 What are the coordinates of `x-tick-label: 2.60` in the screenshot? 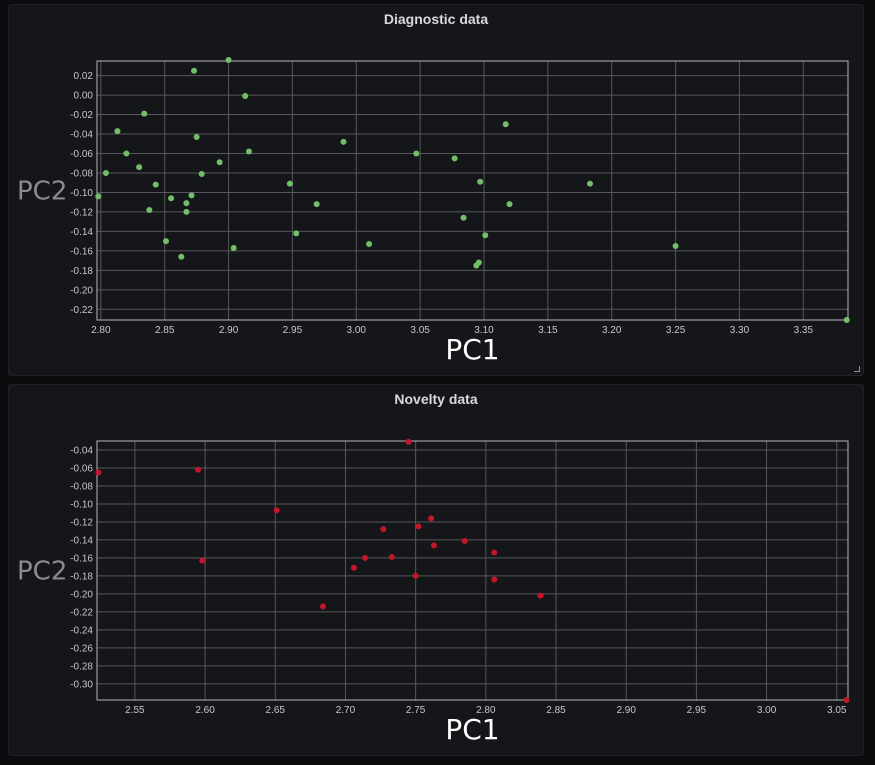 It's located at (205, 710).